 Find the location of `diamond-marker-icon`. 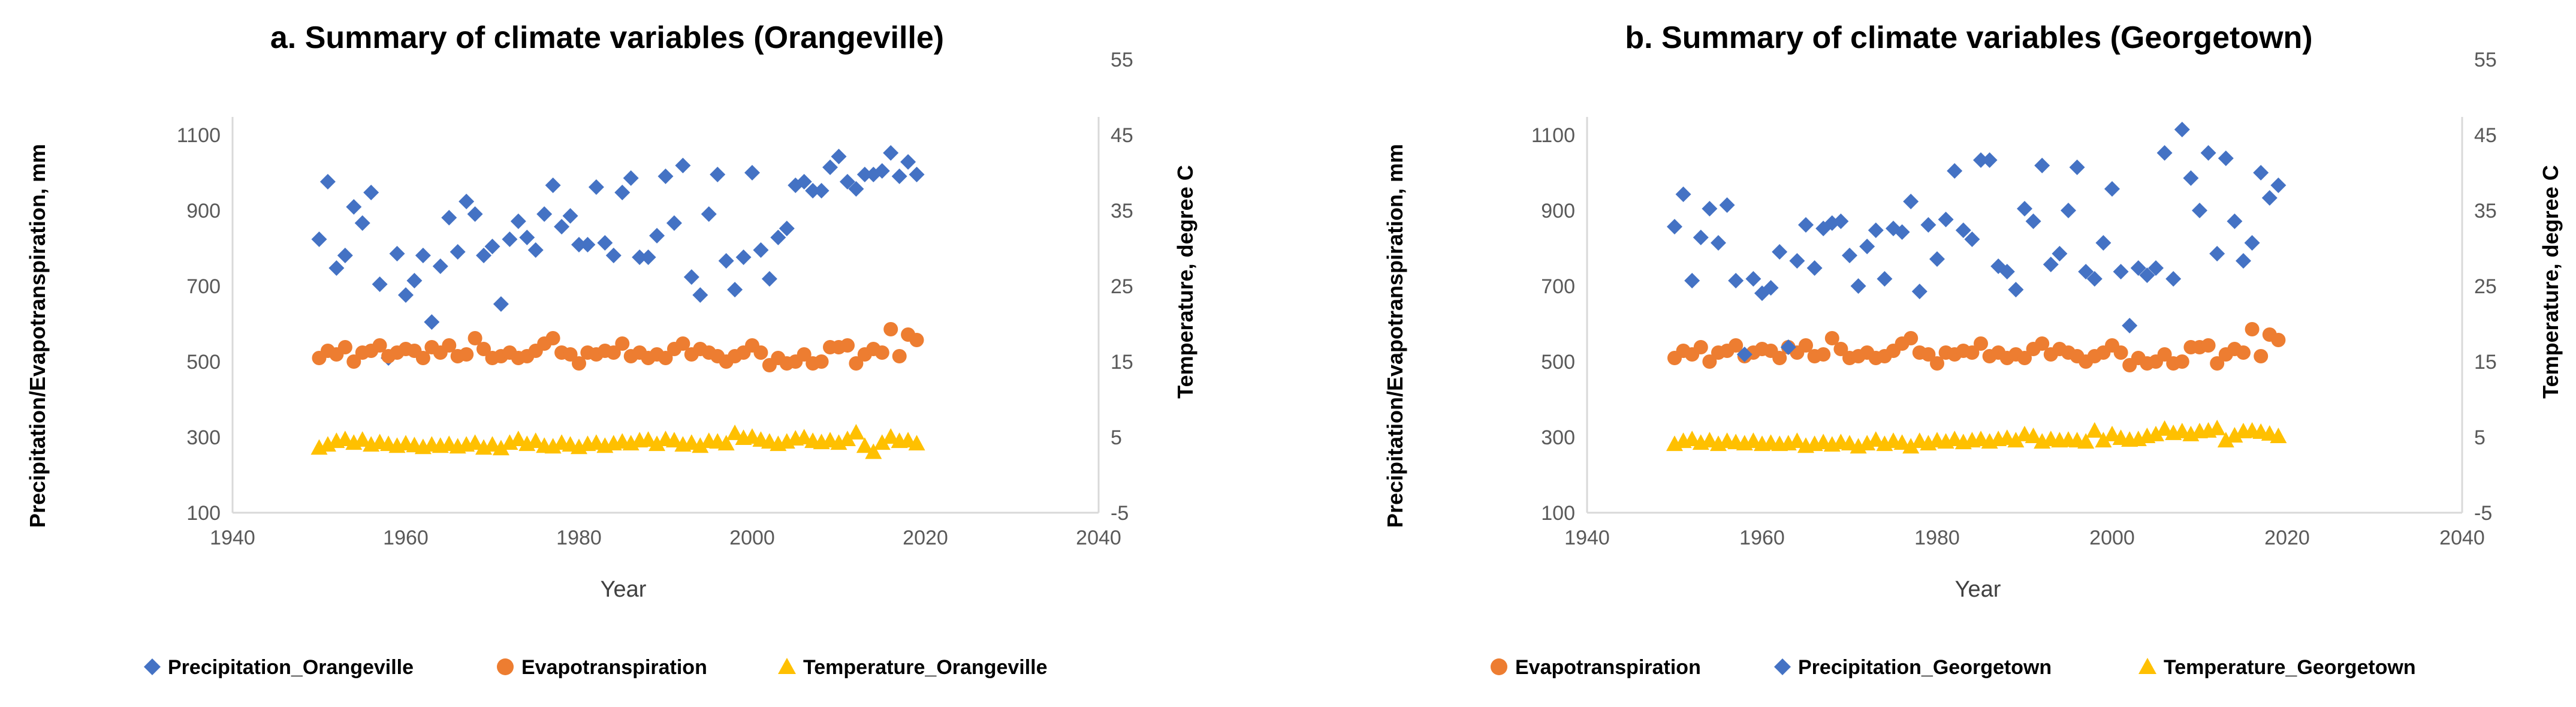

diamond-marker-icon is located at coordinates (152, 666).